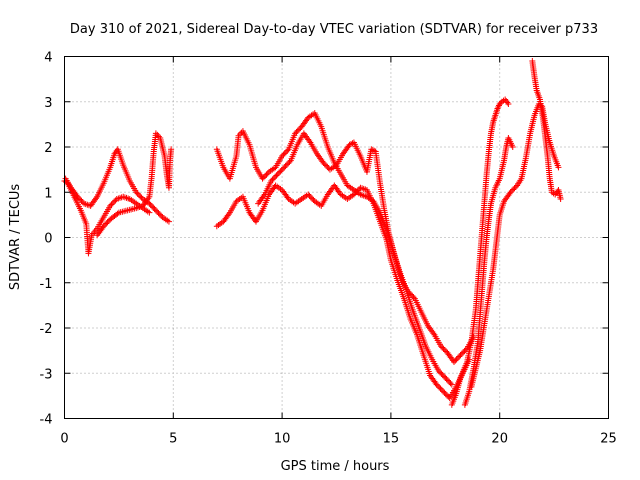  I want to click on y-tick-label: -2, so click(46, 329).